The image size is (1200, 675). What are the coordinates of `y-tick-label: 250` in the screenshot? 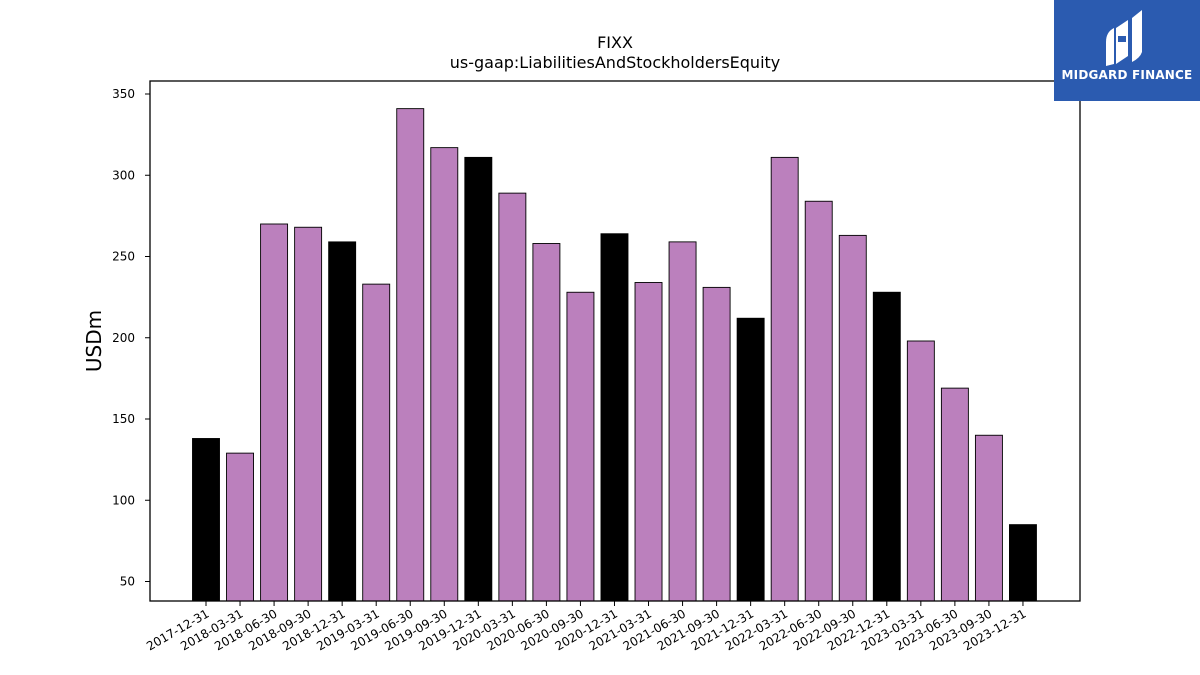 It's located at (123, 257).